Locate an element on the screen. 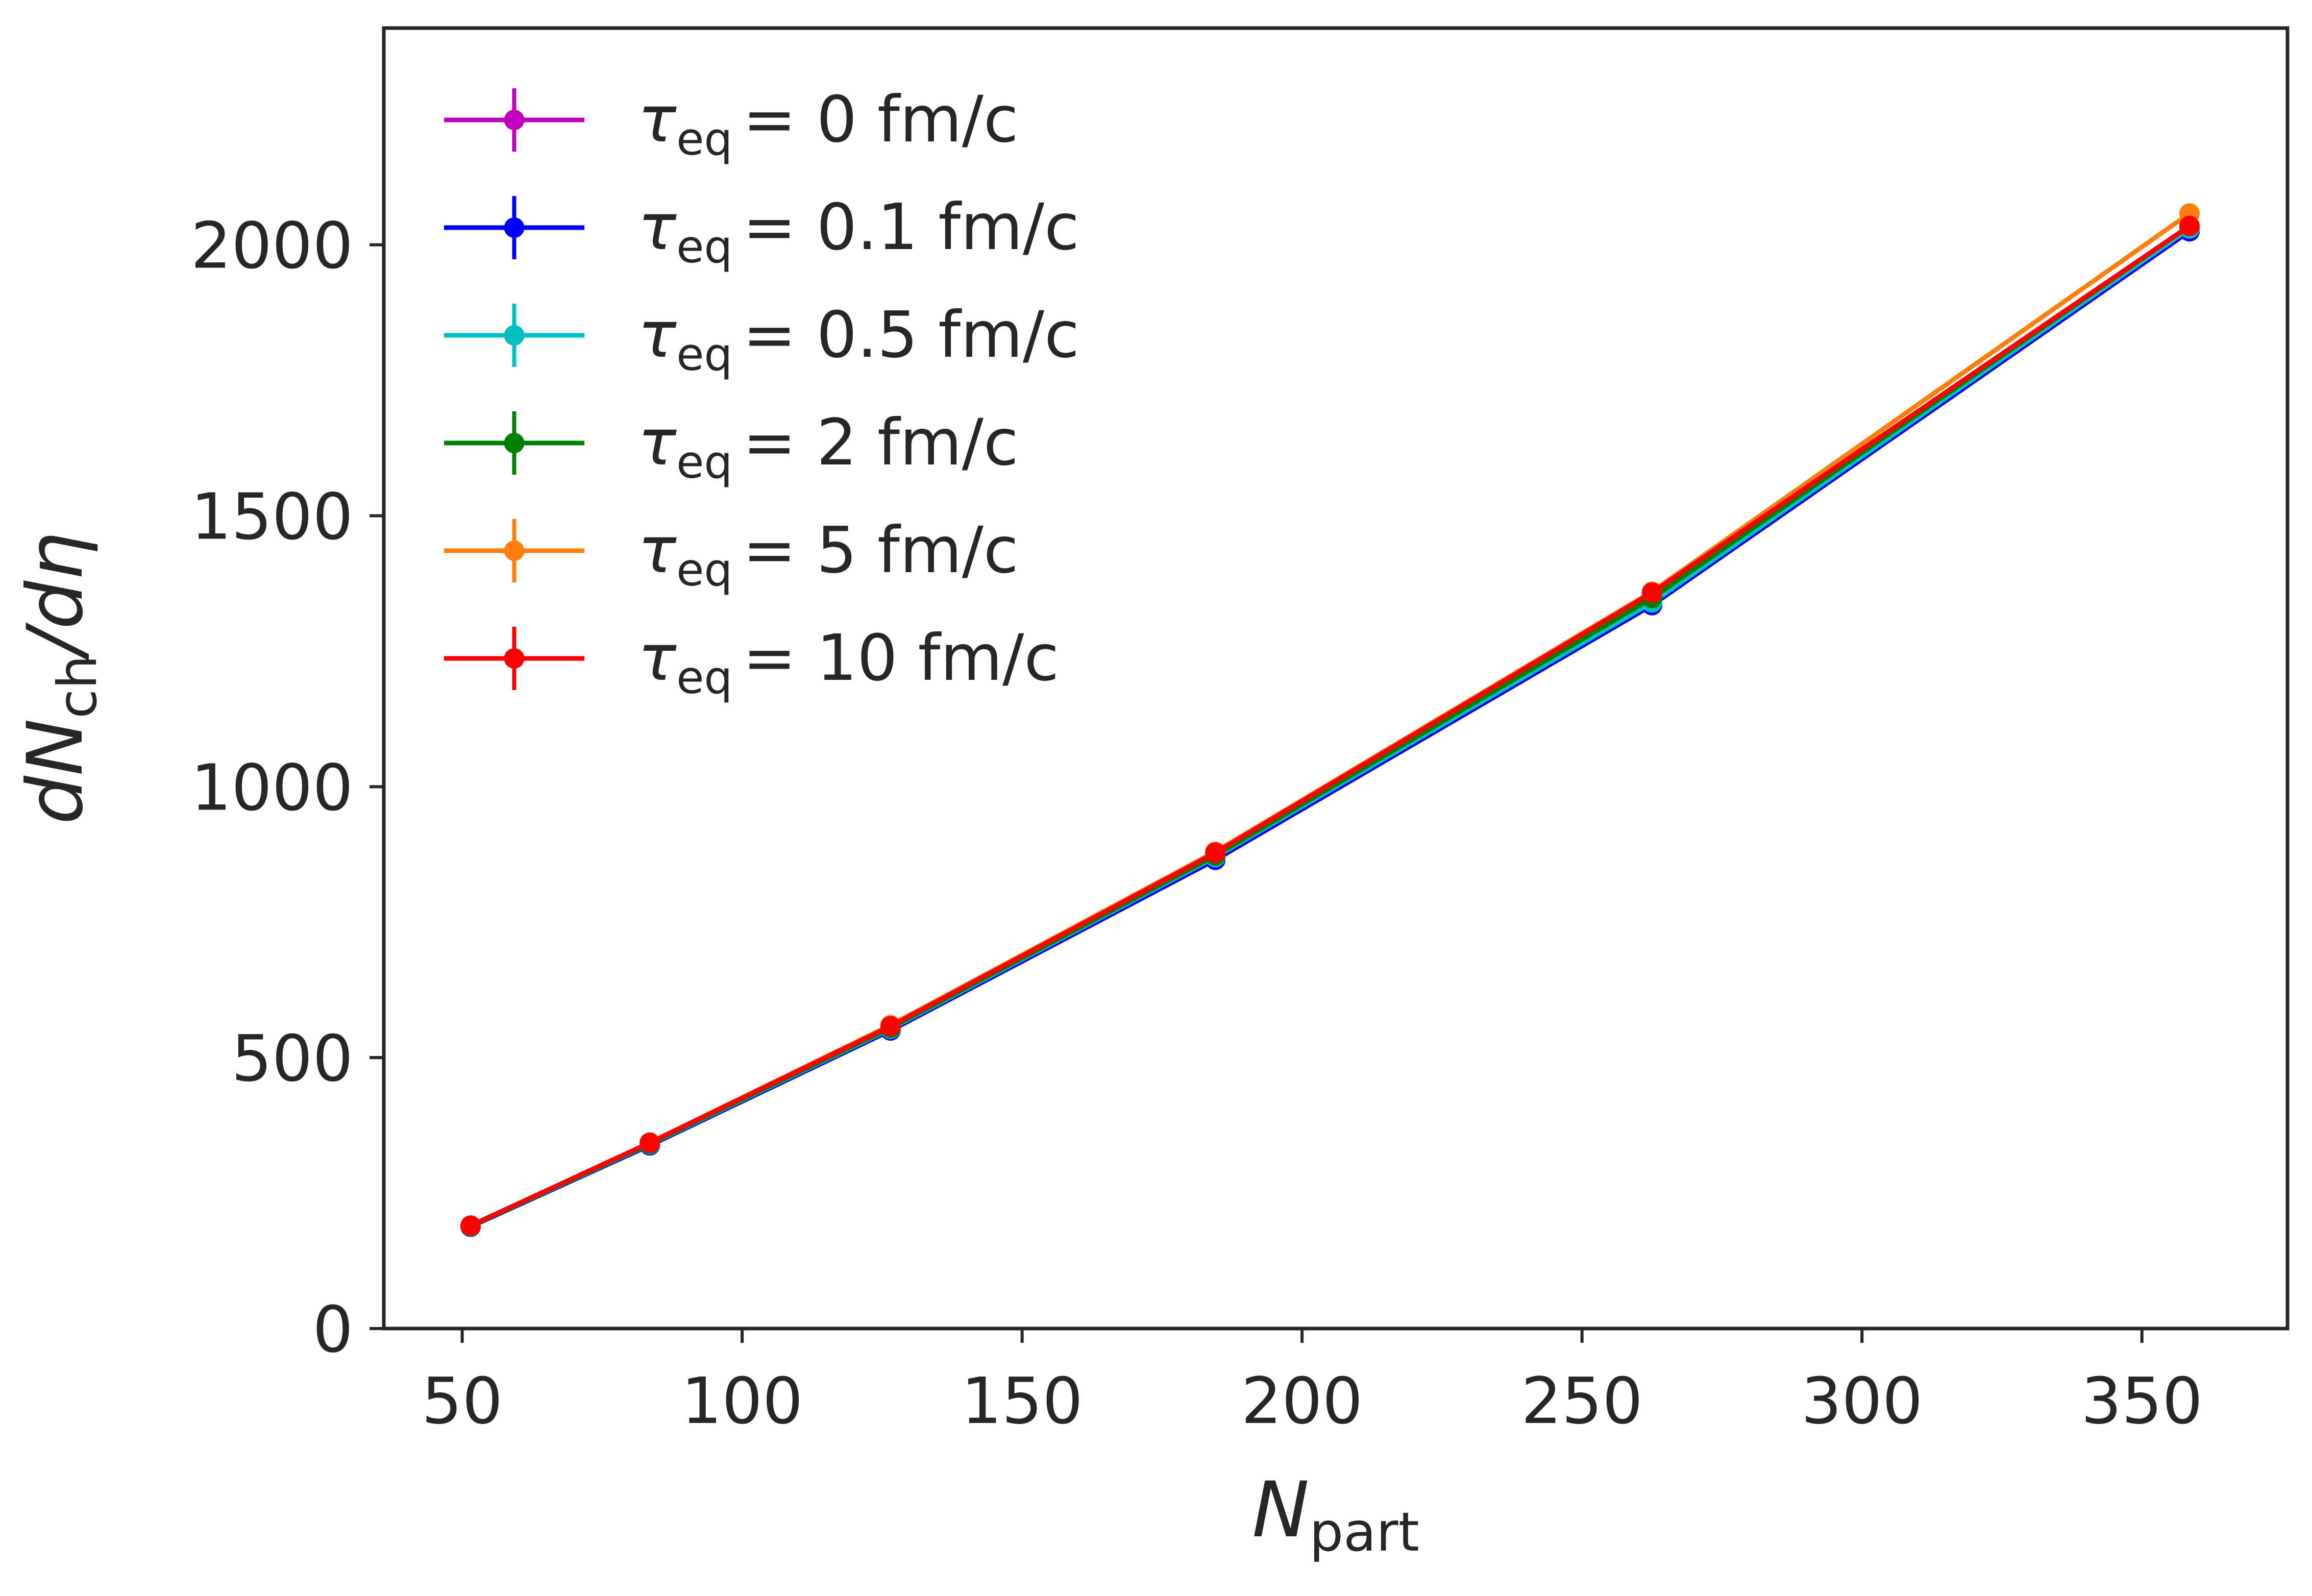 Image resolution: width=2312 pixels, height=1596 pixels. legend-value: = 0.1 fm/c is located at coordinates (911, 227).